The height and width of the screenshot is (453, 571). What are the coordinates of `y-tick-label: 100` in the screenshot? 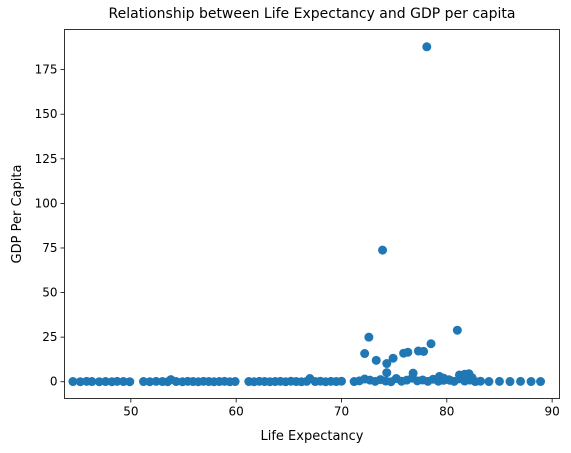 It's located at (46, 203).